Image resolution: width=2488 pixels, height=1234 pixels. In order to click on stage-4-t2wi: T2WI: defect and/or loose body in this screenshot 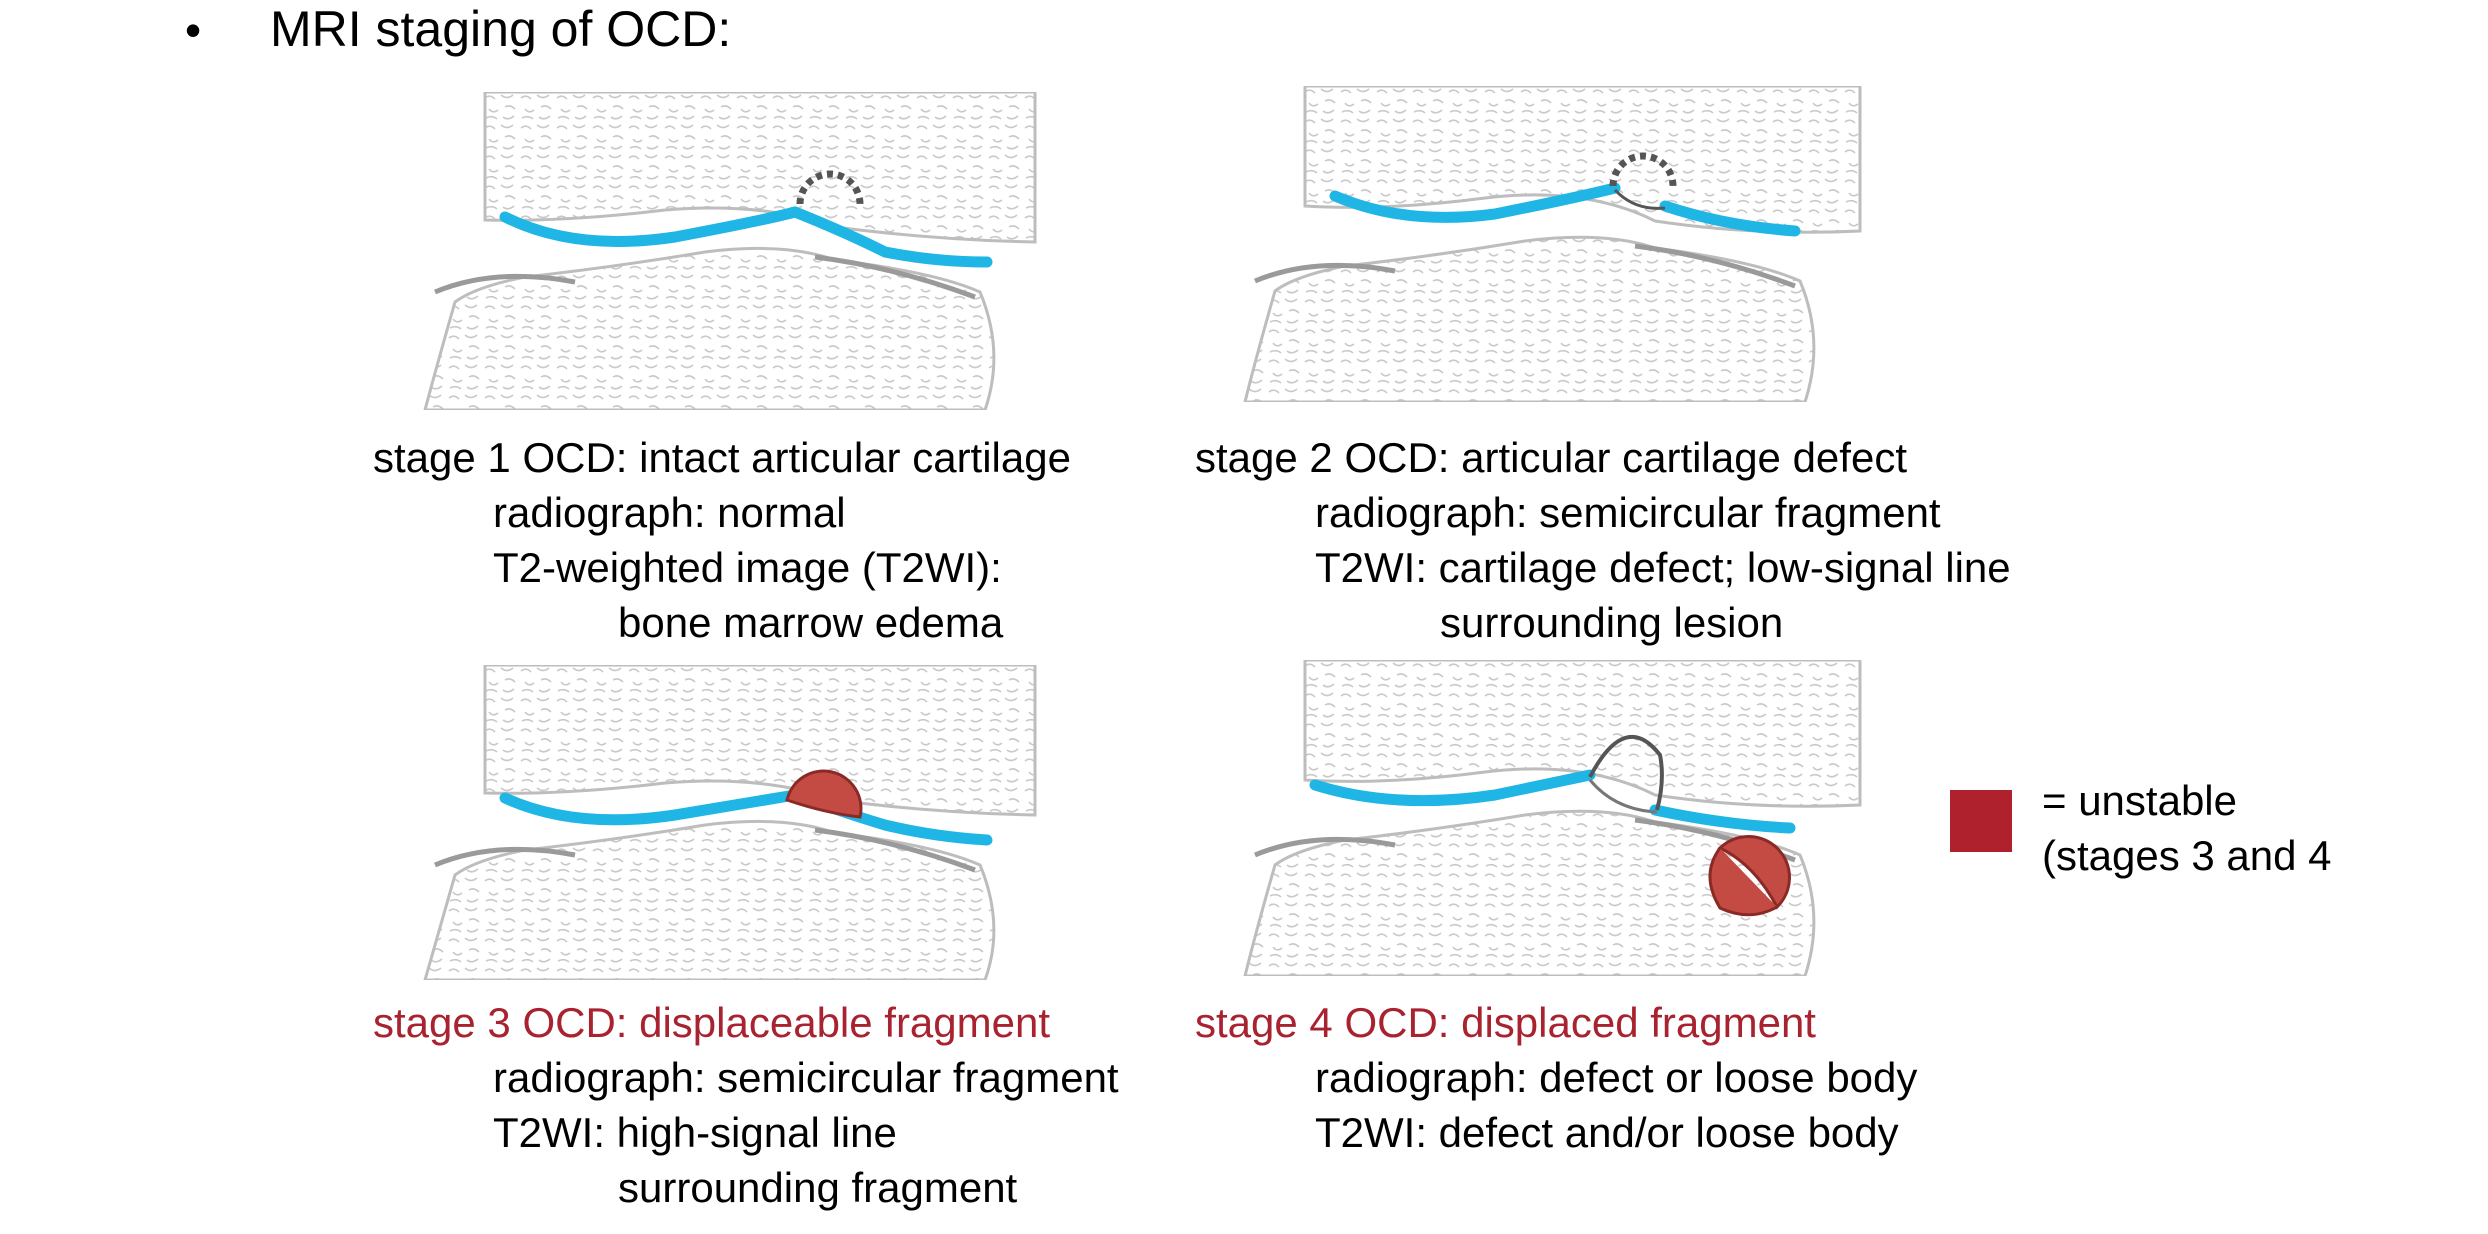, I will do `click(1607, 1132)`.